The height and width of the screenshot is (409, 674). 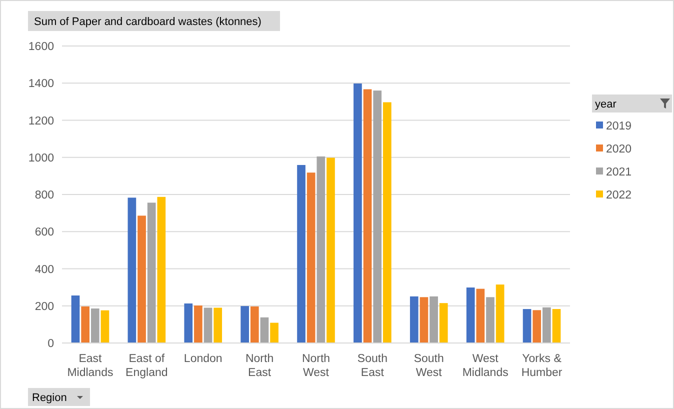 I want to click on x-tick-label: North East, so click(x=259, y=366).